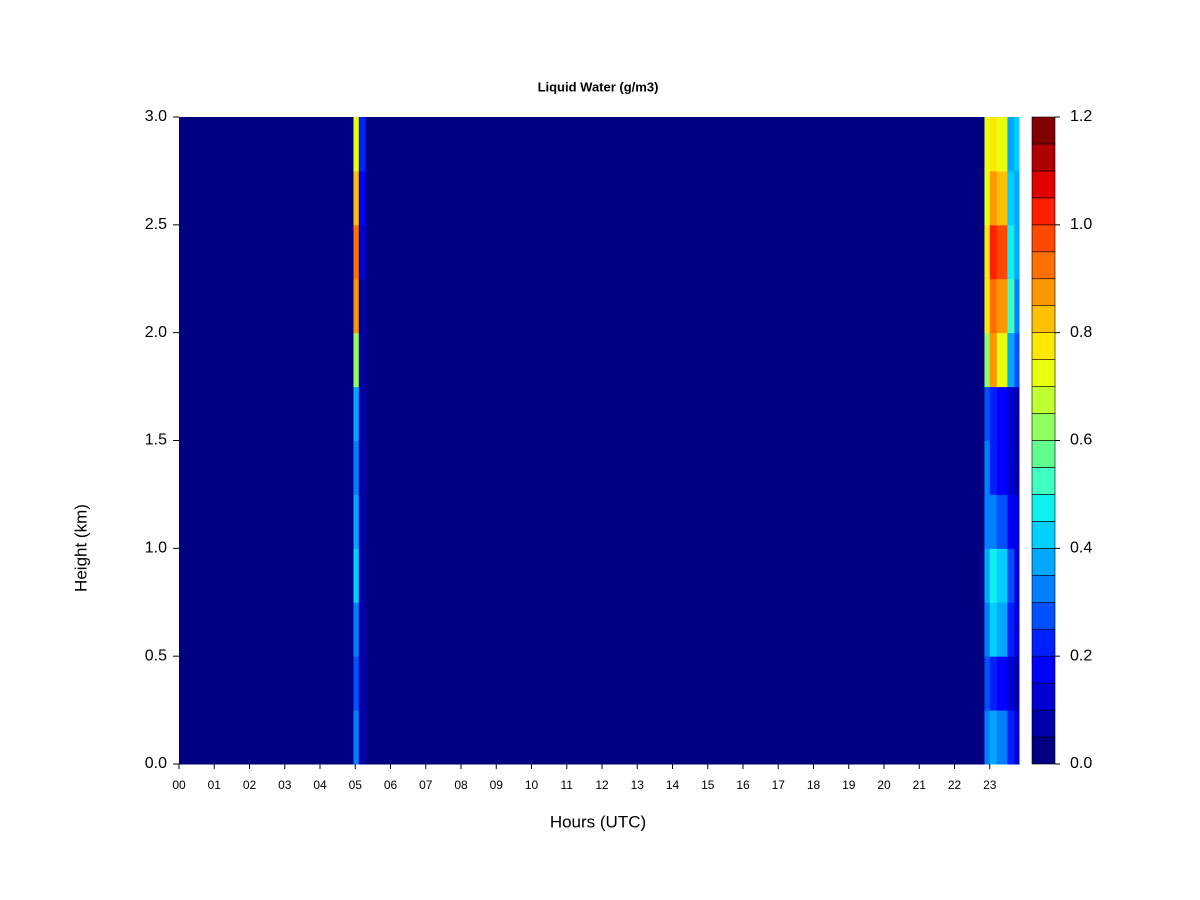  I want to click on colorbar-tick-label: 1.2, so click(1081, 116).